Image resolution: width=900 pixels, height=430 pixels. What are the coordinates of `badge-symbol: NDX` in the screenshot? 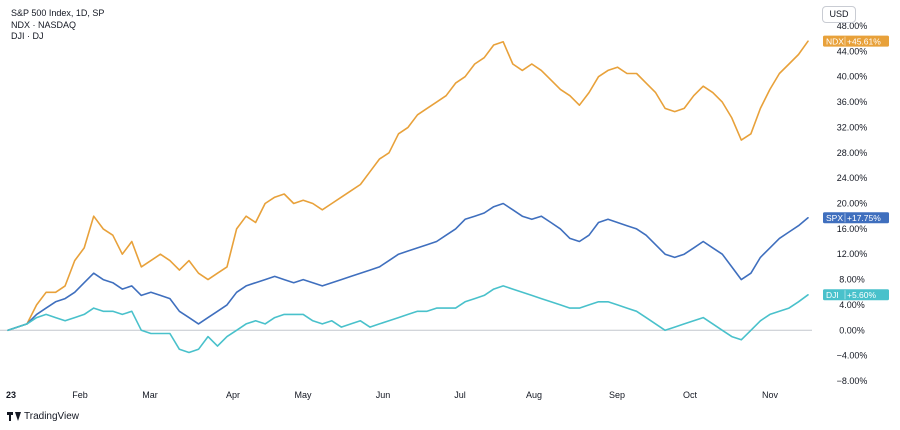 It's located at (835, 41).